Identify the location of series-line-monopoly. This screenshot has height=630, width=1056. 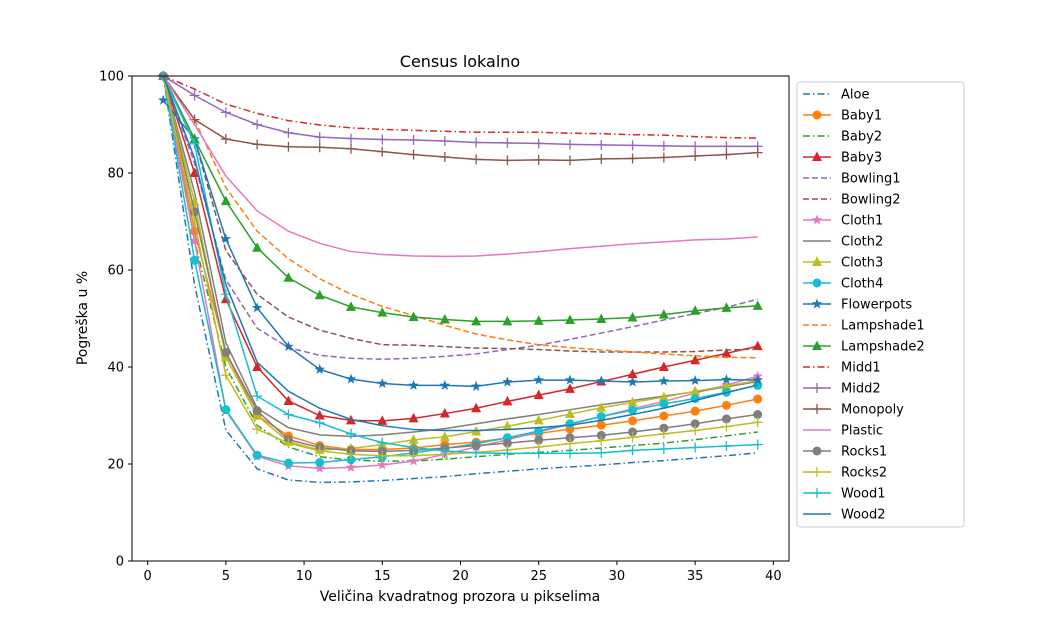
(460, 118).